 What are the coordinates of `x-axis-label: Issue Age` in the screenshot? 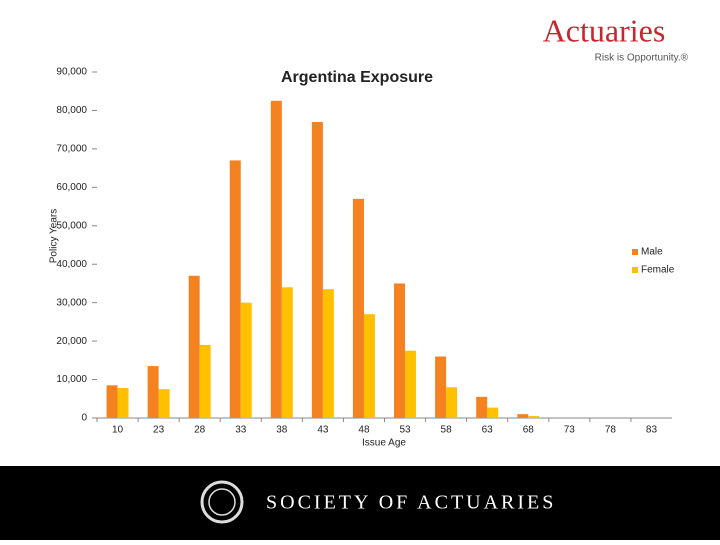 It's located at (384, 443).